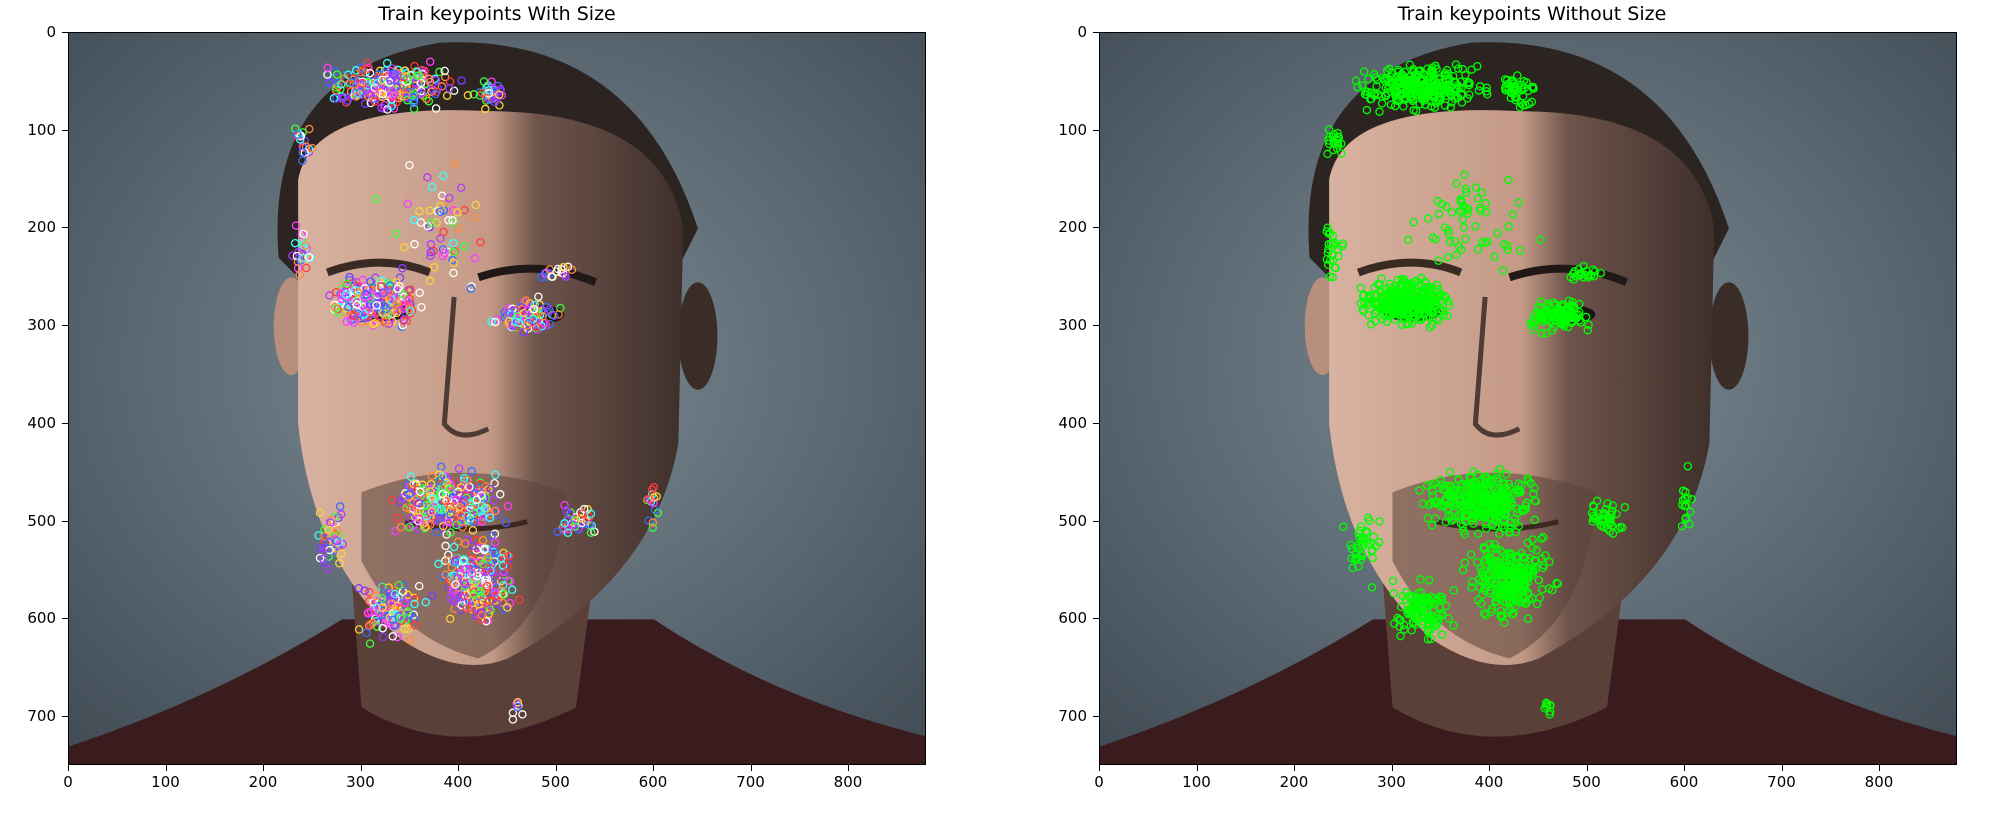  Describe the element at coordinates (1532, 14) in the screenshot. I see `panel-title: Train keypoints Without Size` at that location.